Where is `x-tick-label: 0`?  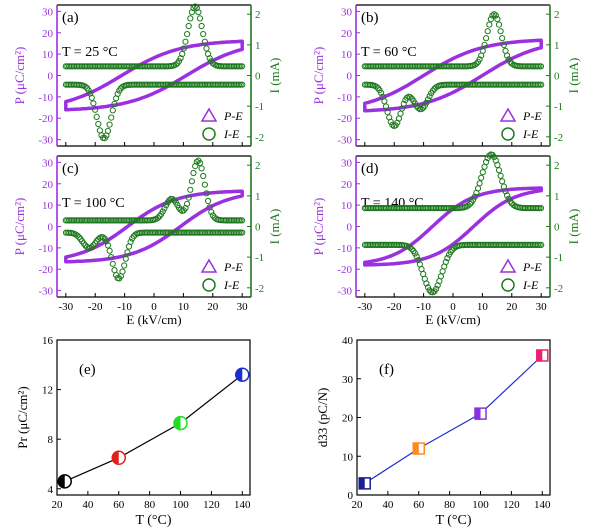 x-tick-label: 0 is located at coordinates (154, 307).